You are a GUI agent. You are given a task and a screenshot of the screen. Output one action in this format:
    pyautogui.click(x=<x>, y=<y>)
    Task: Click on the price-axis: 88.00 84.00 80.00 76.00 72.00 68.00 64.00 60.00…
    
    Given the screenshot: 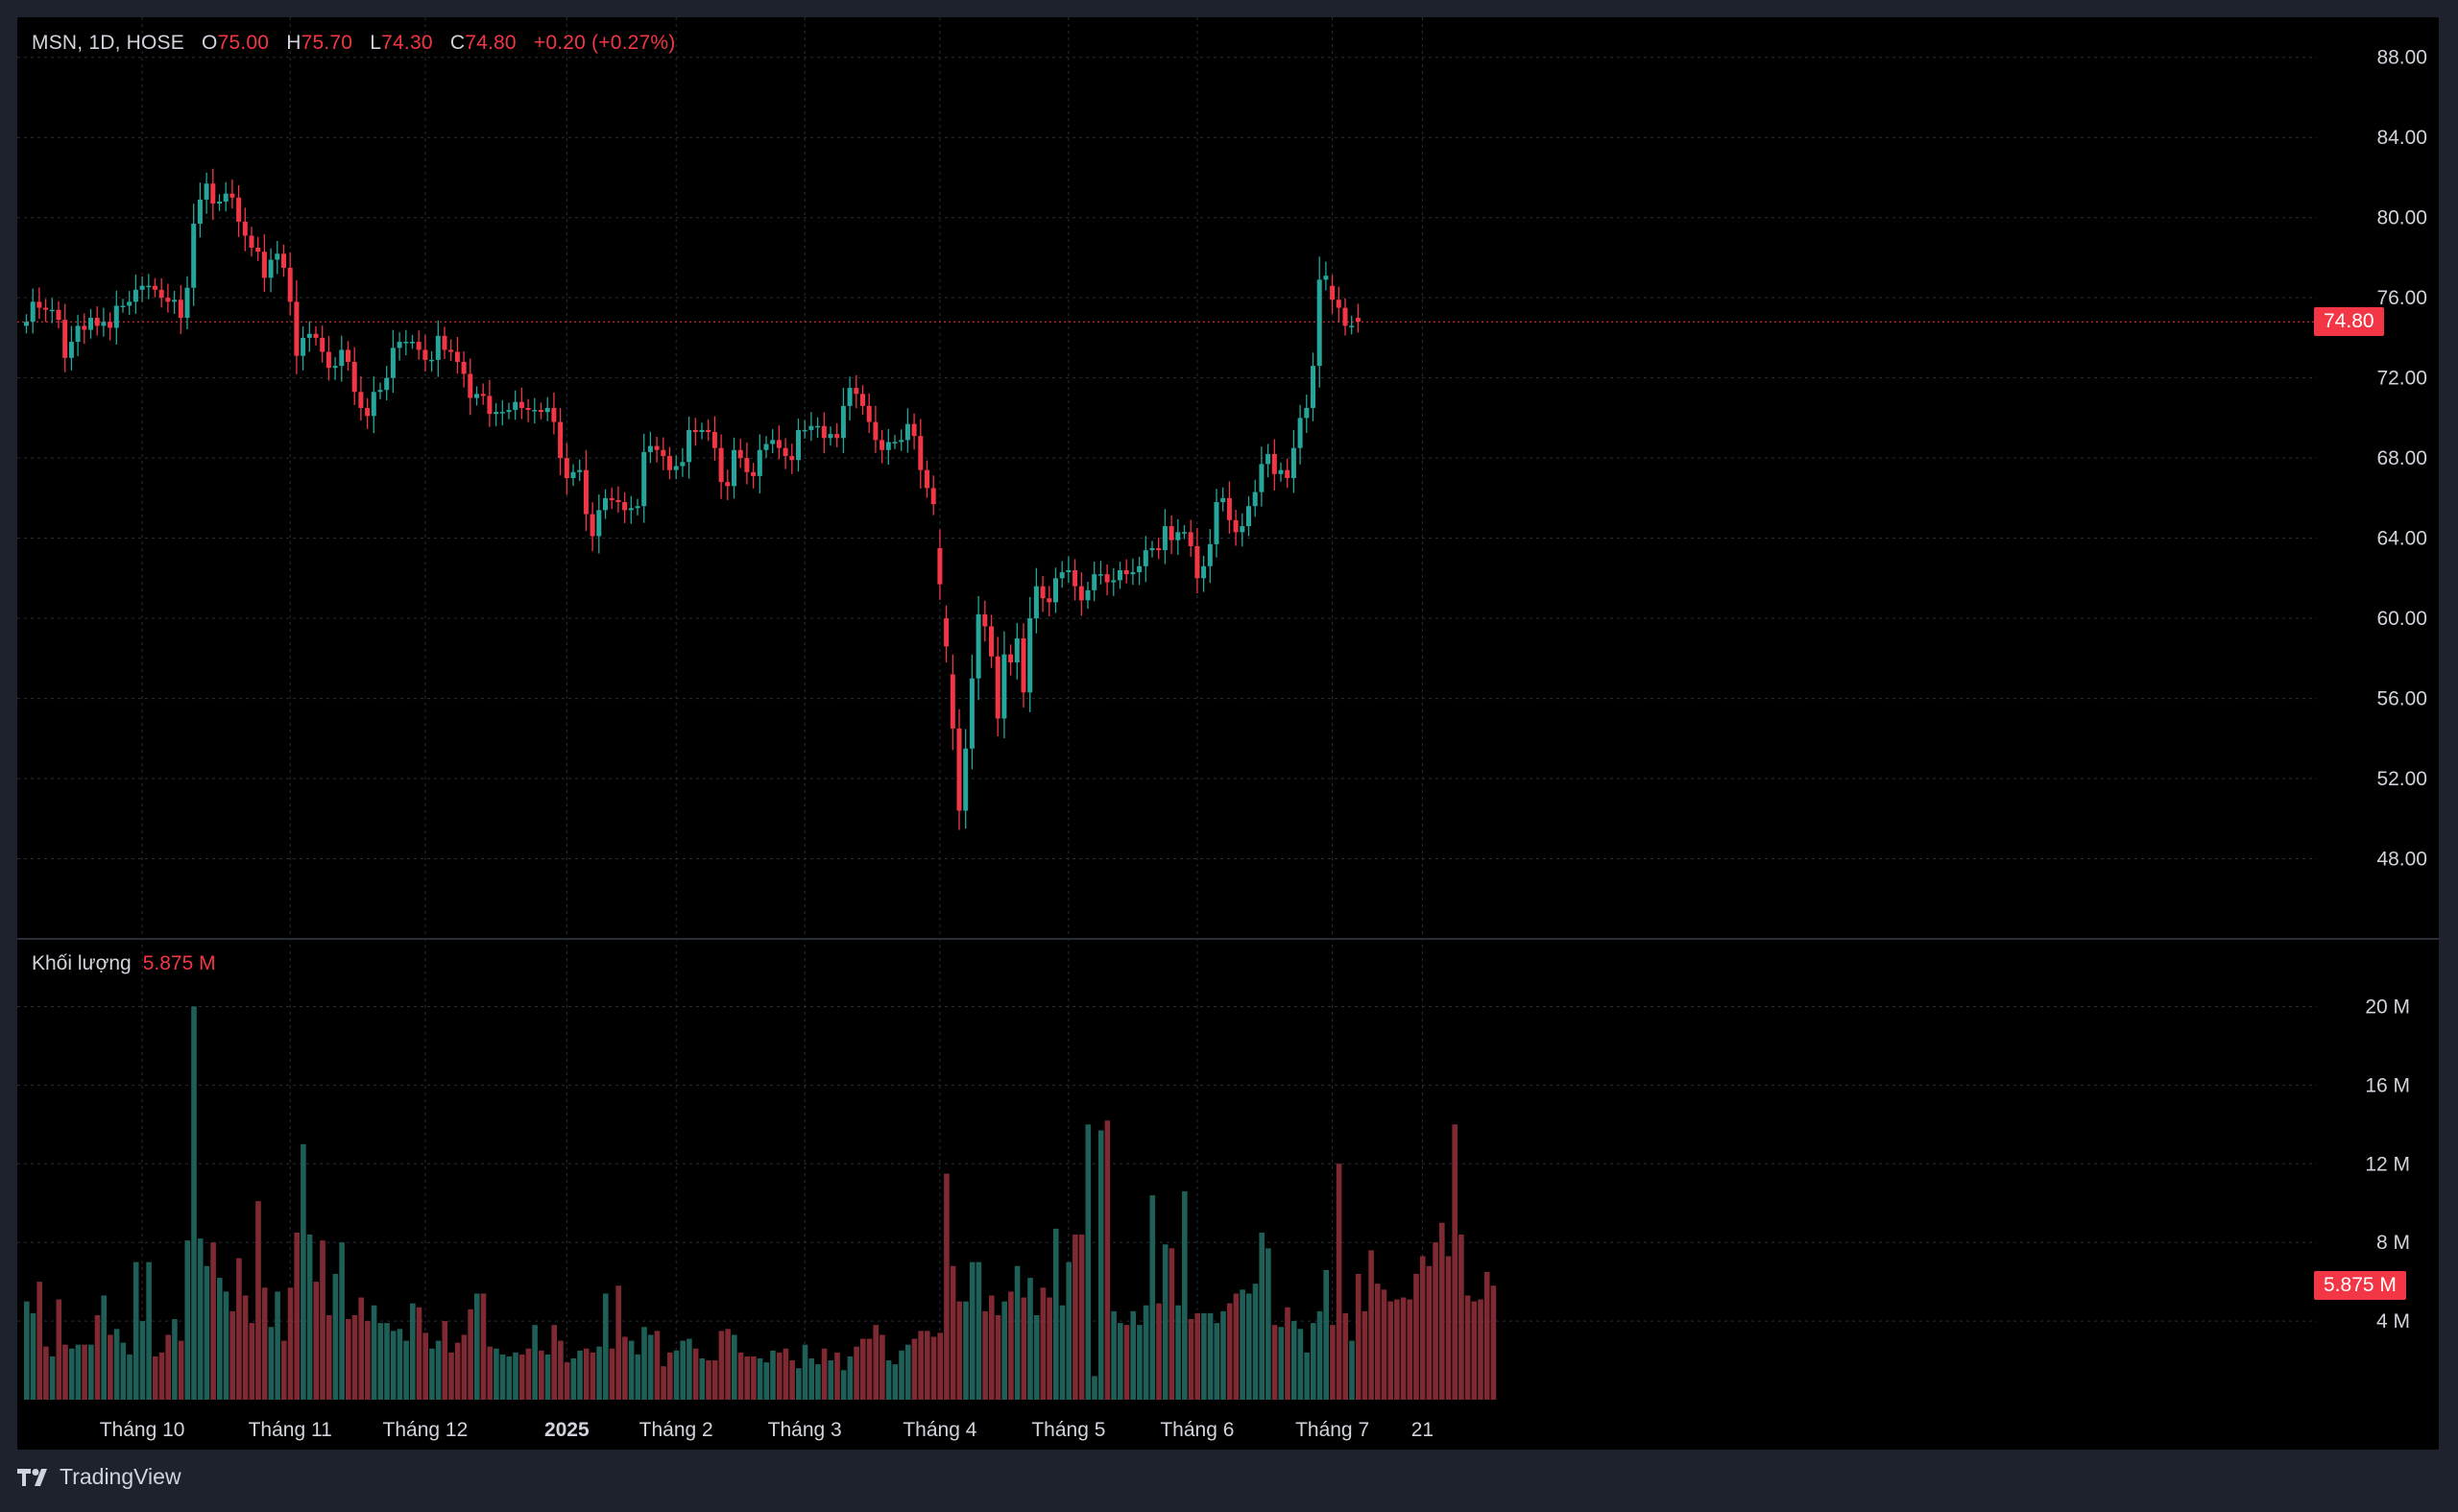 What is the action you would take?
    pyautogui.click(x=2402, y=459)
    